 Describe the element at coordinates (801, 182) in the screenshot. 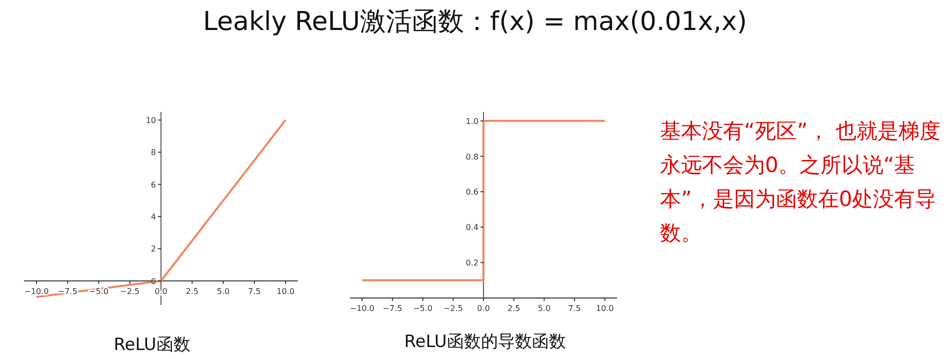

I see `text: 基本没有“死区”， 也就是梯度永远不会为0。之所以说“基本”，是因为函数在0处没有导数。` at that location.